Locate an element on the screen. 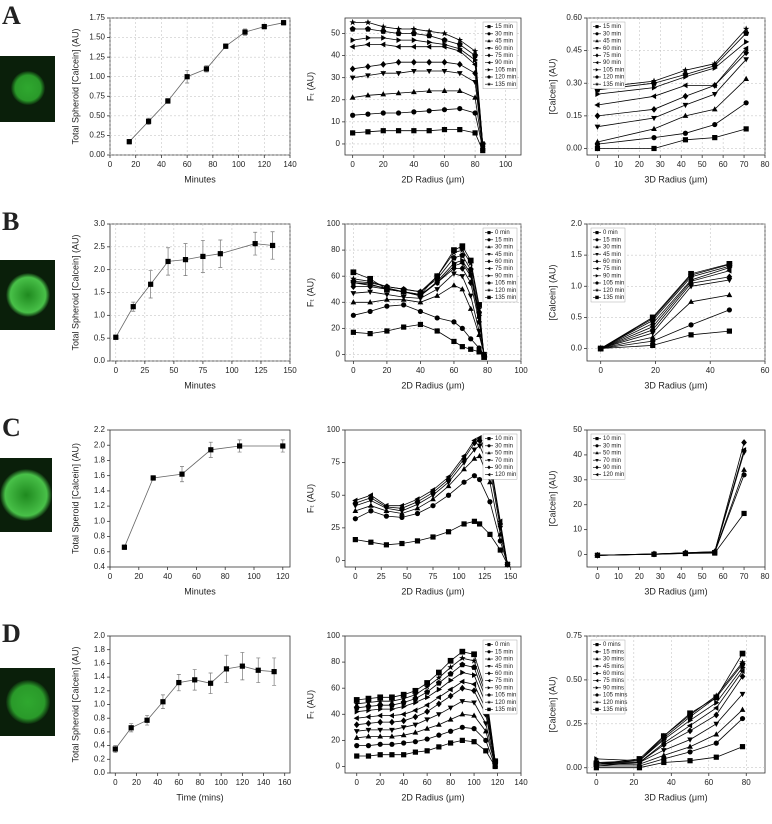 The width and height of the screenshot is (772, 824). y-tick-label: 20 is located at coordinates (335, 739).